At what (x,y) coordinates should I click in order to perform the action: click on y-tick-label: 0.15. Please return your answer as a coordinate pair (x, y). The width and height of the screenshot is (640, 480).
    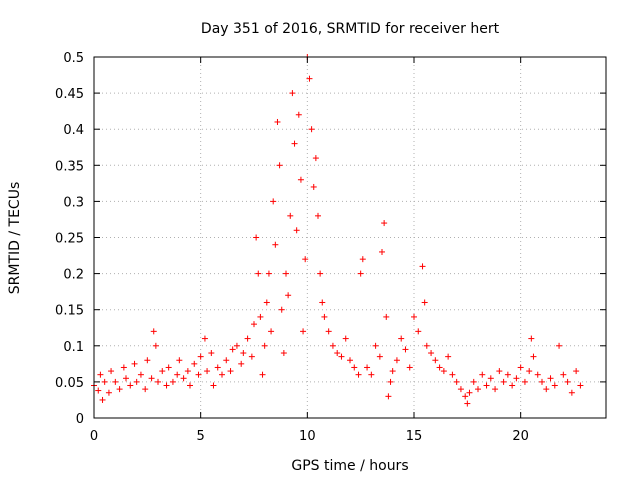
    Looking at the image, I should click on (69, 311).